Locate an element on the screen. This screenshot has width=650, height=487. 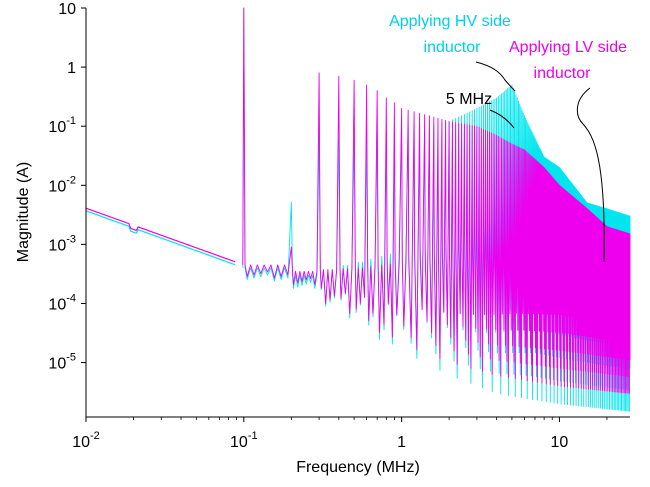
hv-leader-line is located at coordinates (495, 76).